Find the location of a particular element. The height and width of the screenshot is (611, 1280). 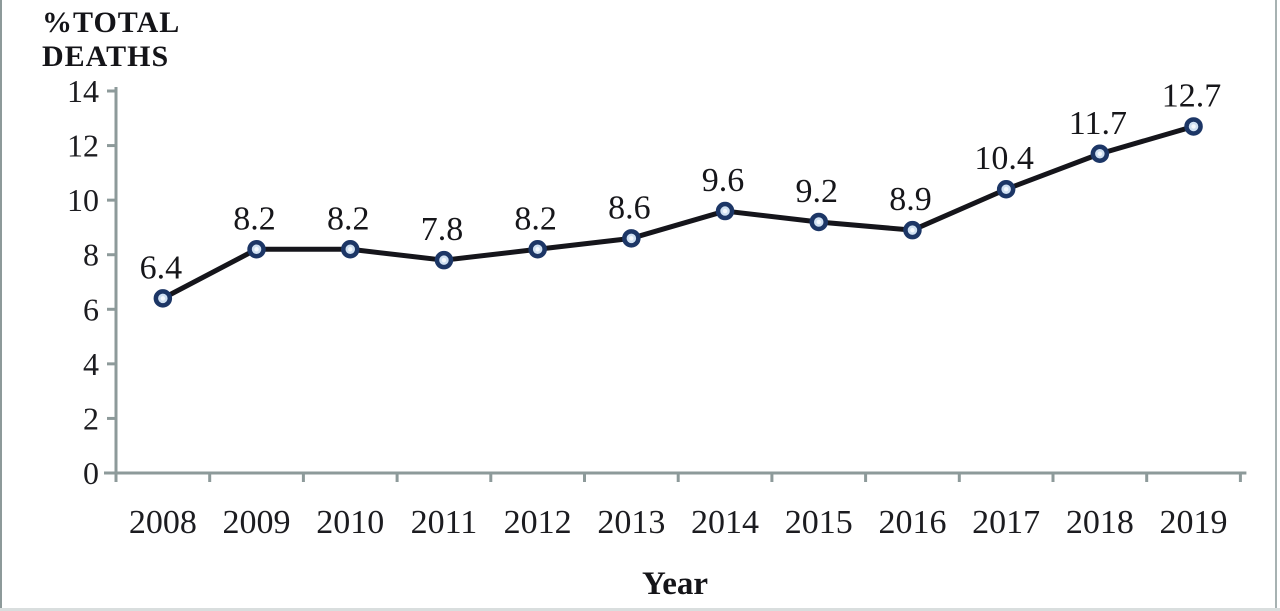

page-left-border is located at coordinates (1, 305).